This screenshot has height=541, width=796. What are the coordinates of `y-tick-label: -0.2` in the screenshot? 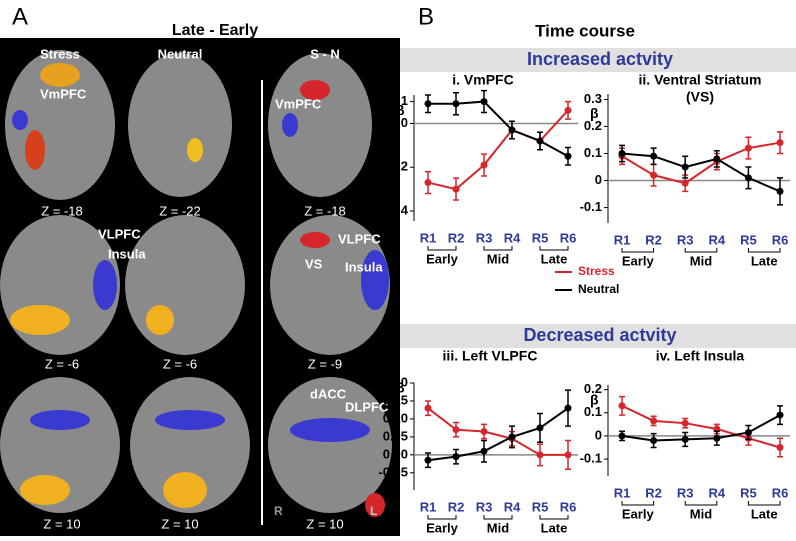 It's located at (397, 166).